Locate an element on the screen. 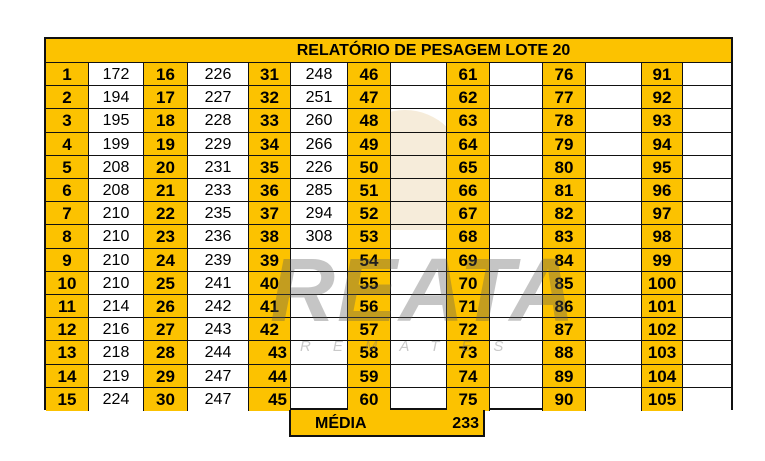 Image resolution: width=765 pixels, height=461 pixels. lot-number: 41 is located at coordinates (270, 307).